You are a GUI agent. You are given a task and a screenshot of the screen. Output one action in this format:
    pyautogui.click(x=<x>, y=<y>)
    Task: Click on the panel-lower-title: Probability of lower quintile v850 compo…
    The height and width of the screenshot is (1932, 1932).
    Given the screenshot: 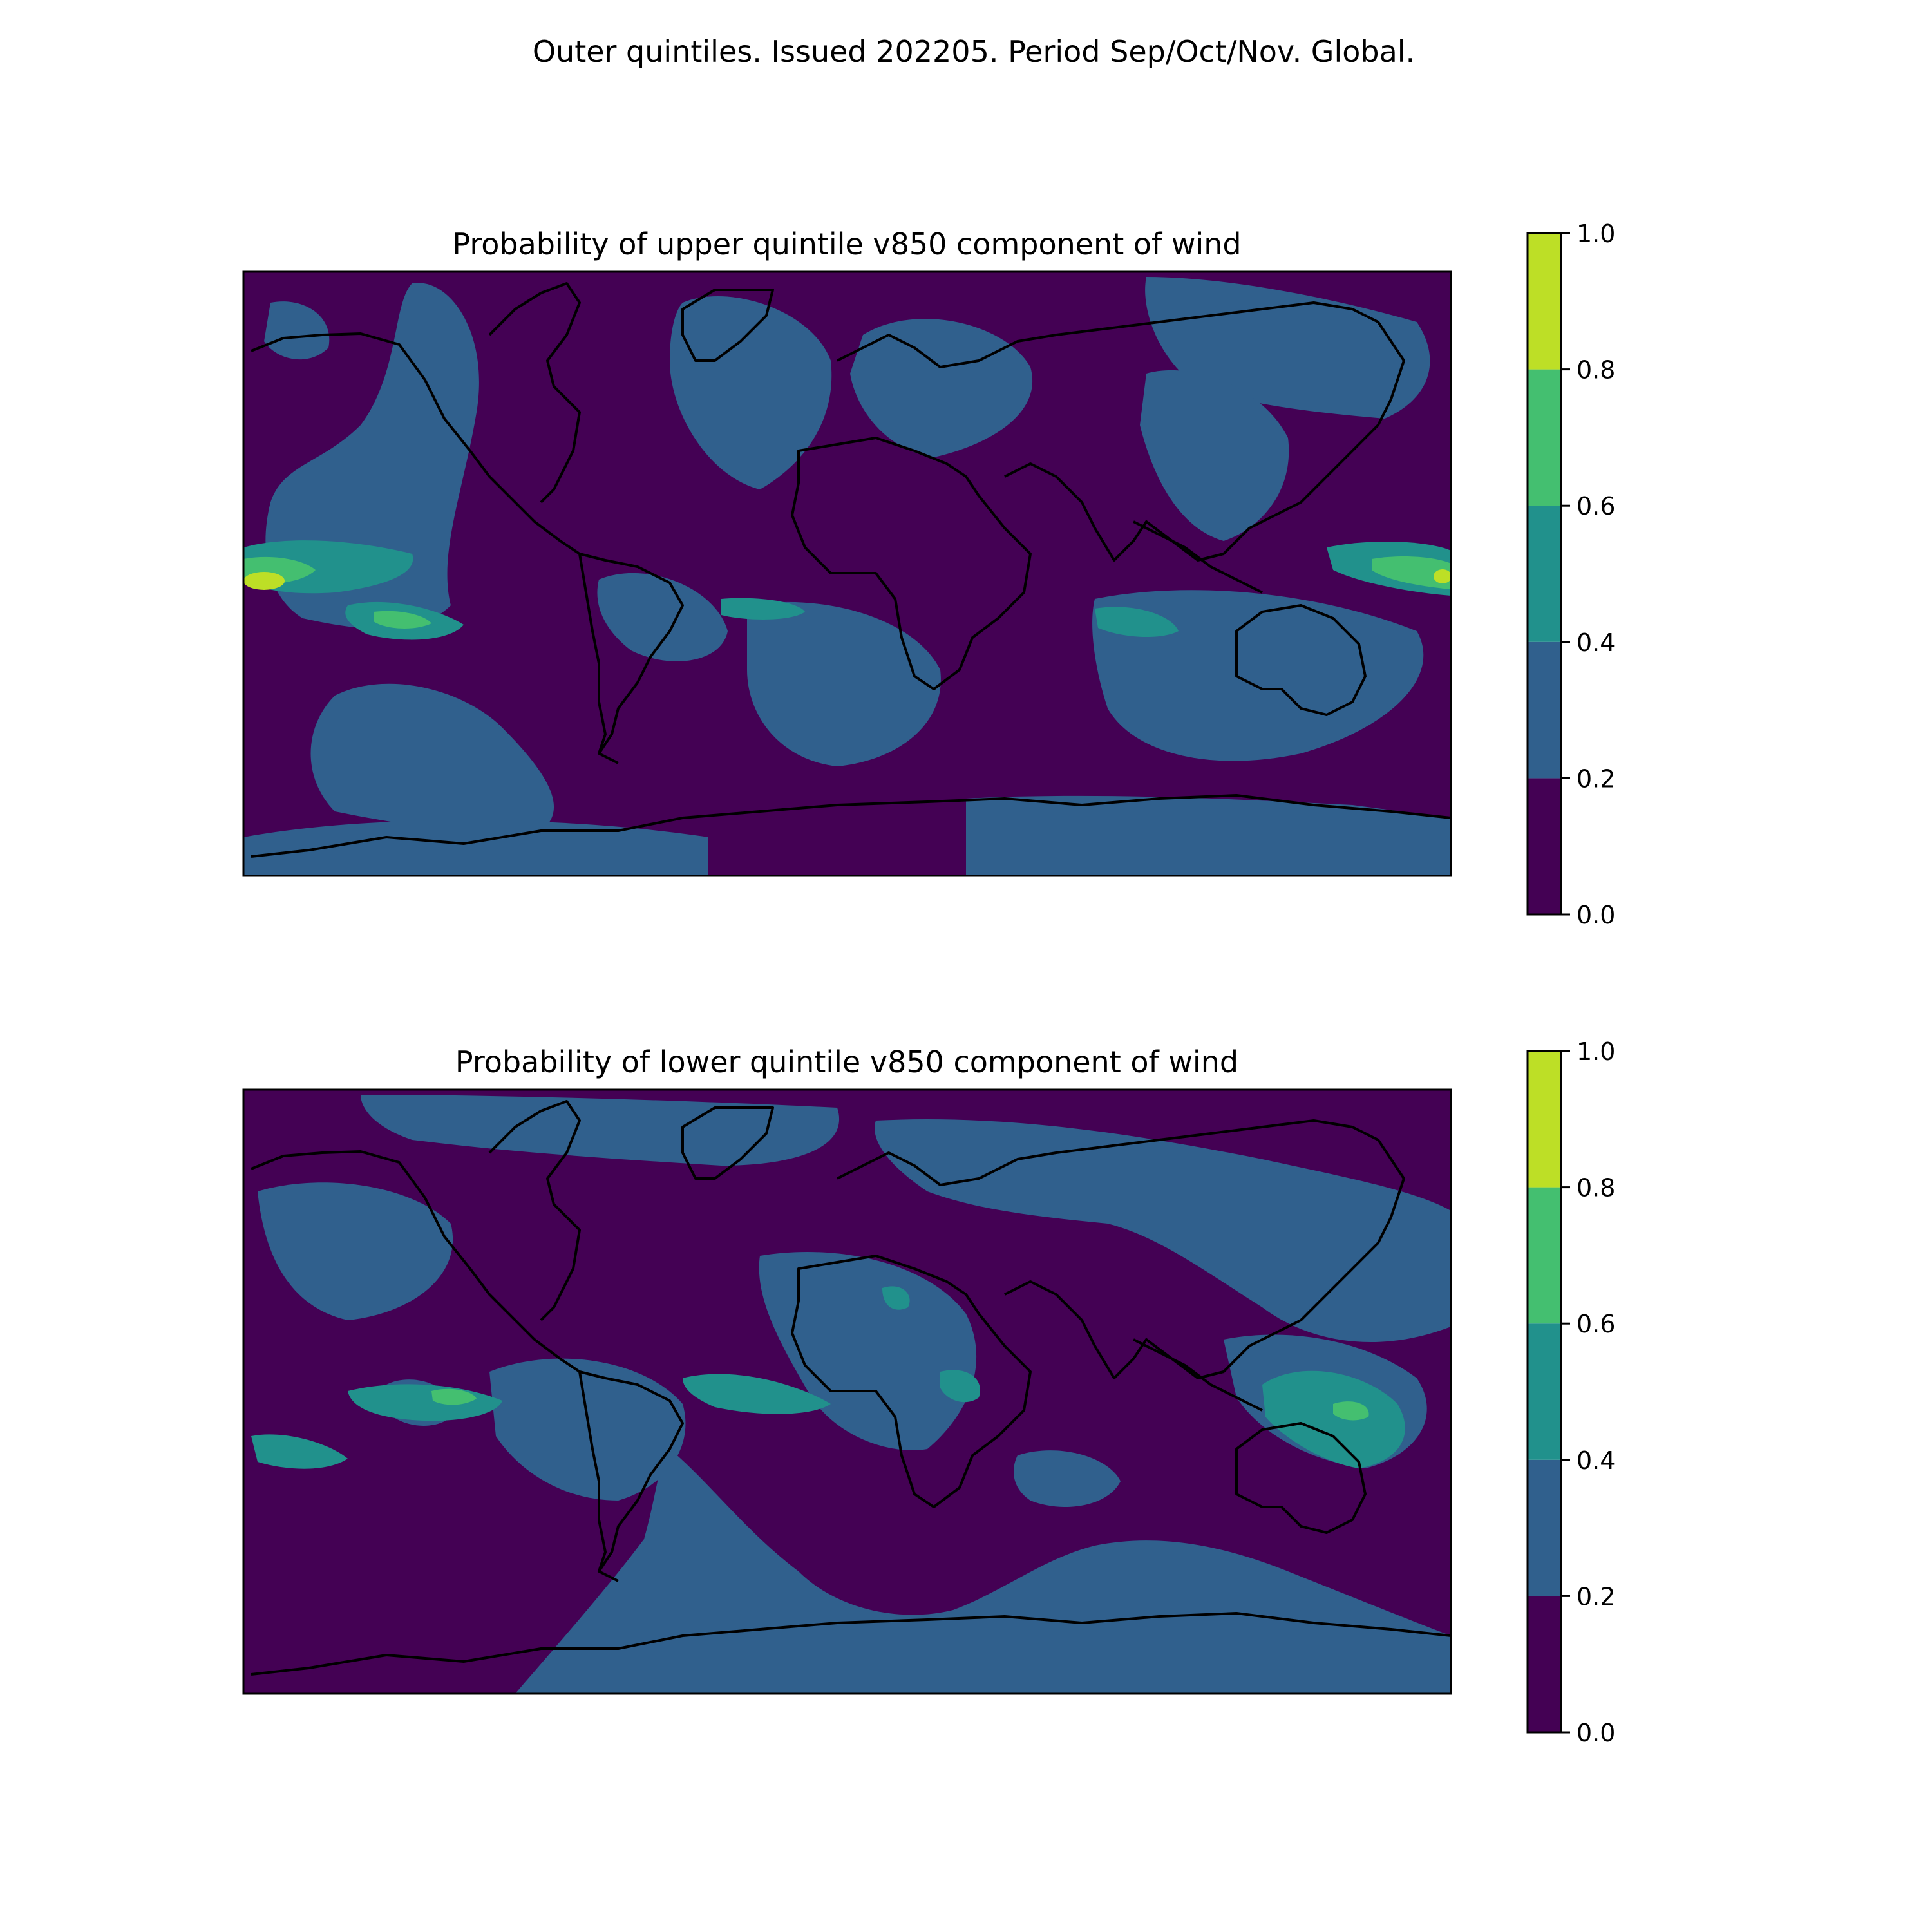 What is the action you would take?
    pyautogui.click(x=846, y=1062)
    